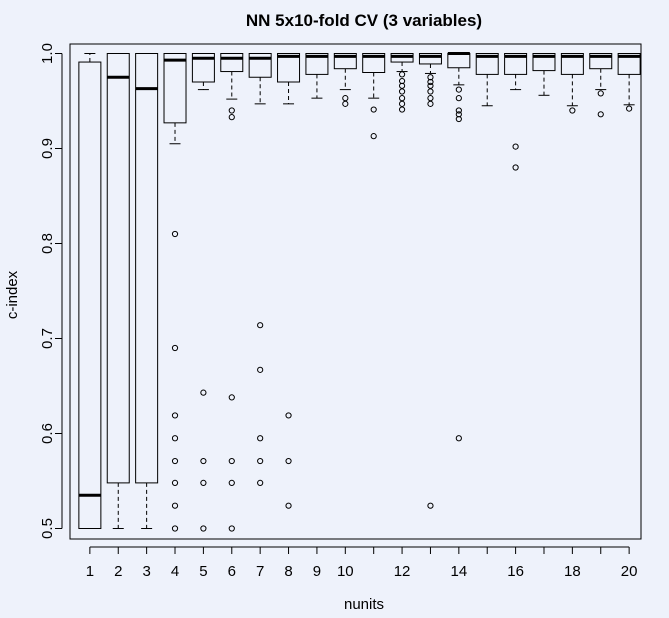  Describe the element at coordinates (345, 571) in the screenshot. I see `x-tick-label: 10` at that location.